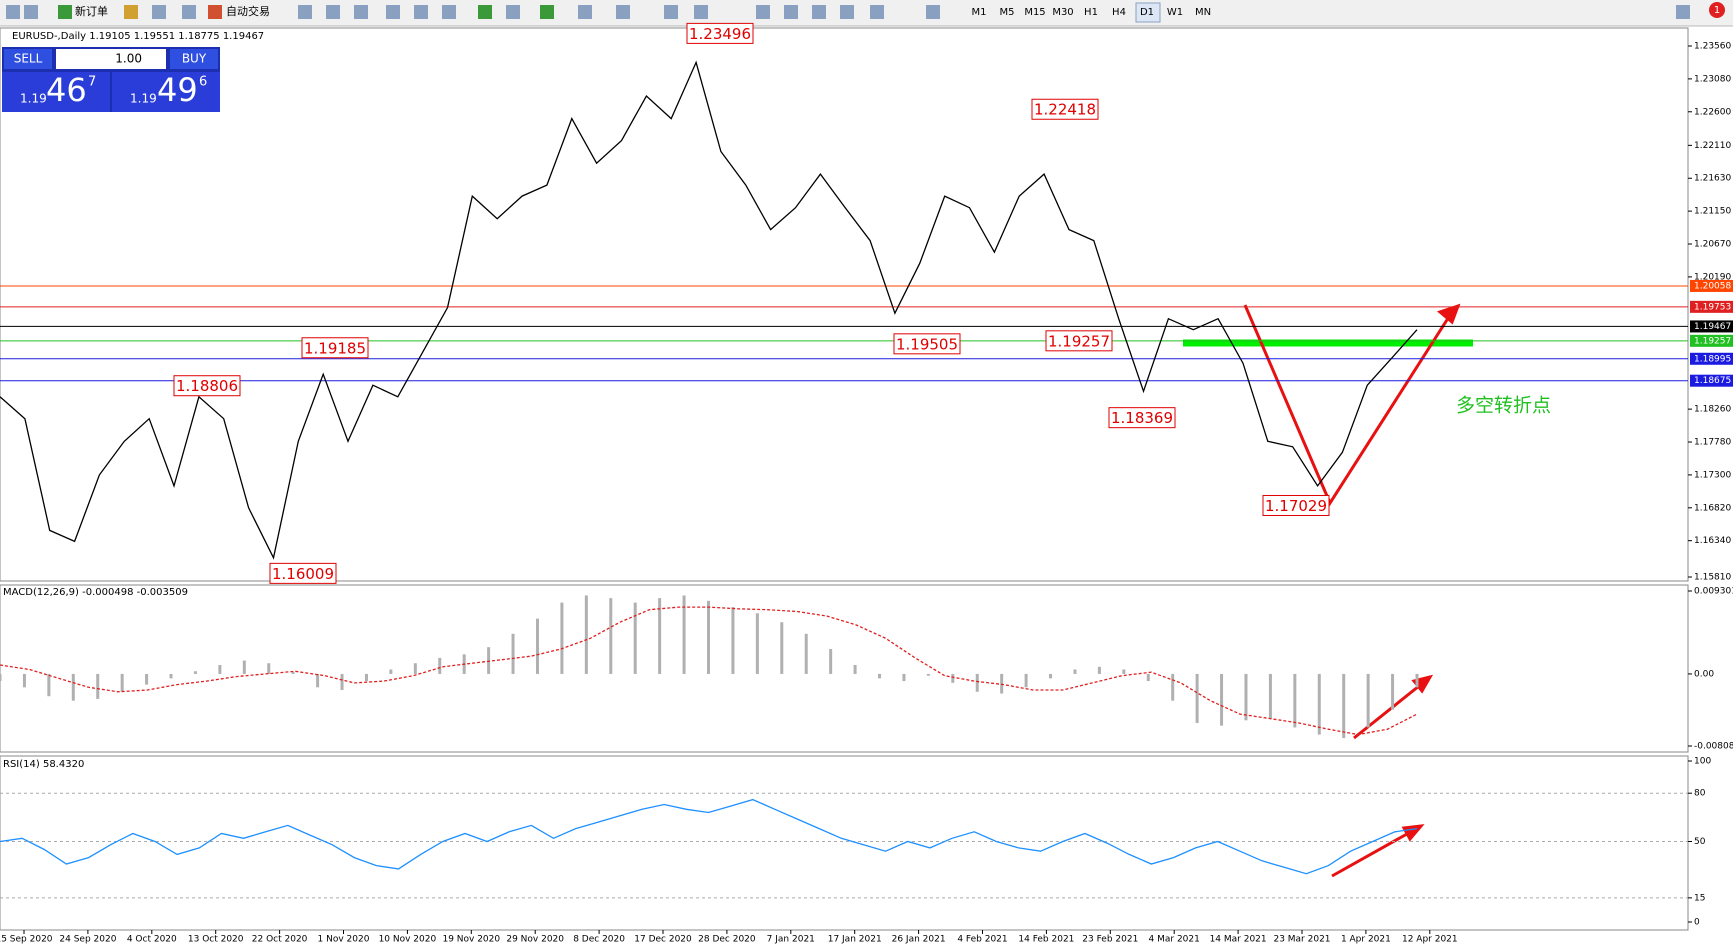 This screenshot has height=949, width=1733. I want to click on annotation: 1.22418, so click(1065, 110).